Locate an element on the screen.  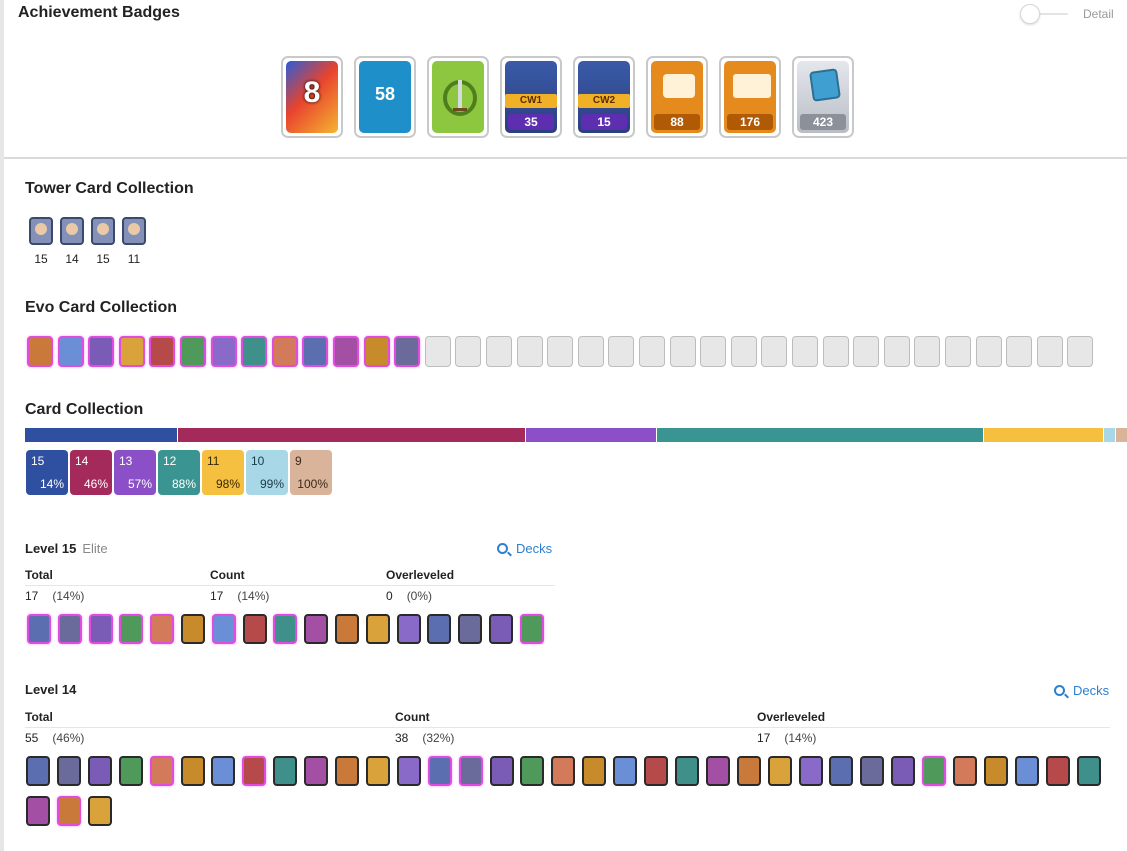
detail-toggle is located at coordinates (1045, 14).